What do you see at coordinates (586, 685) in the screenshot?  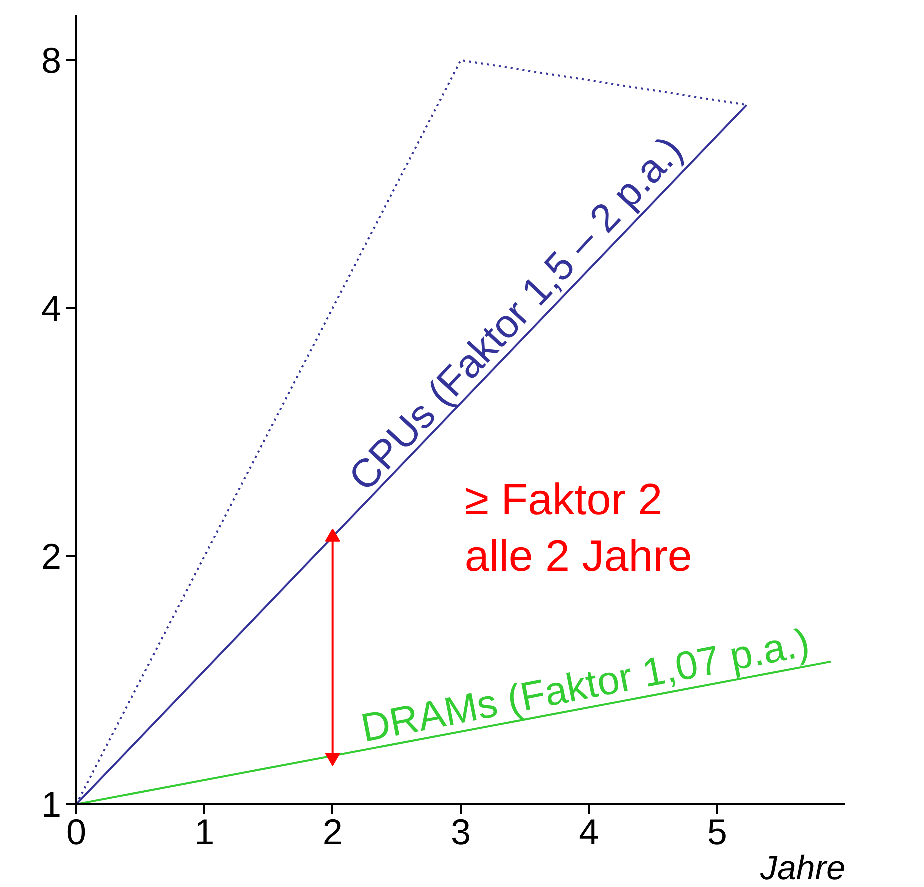 I see `text: DRAMs (Faktor 1,07 p.a.)` at bounding box center [586, 685].